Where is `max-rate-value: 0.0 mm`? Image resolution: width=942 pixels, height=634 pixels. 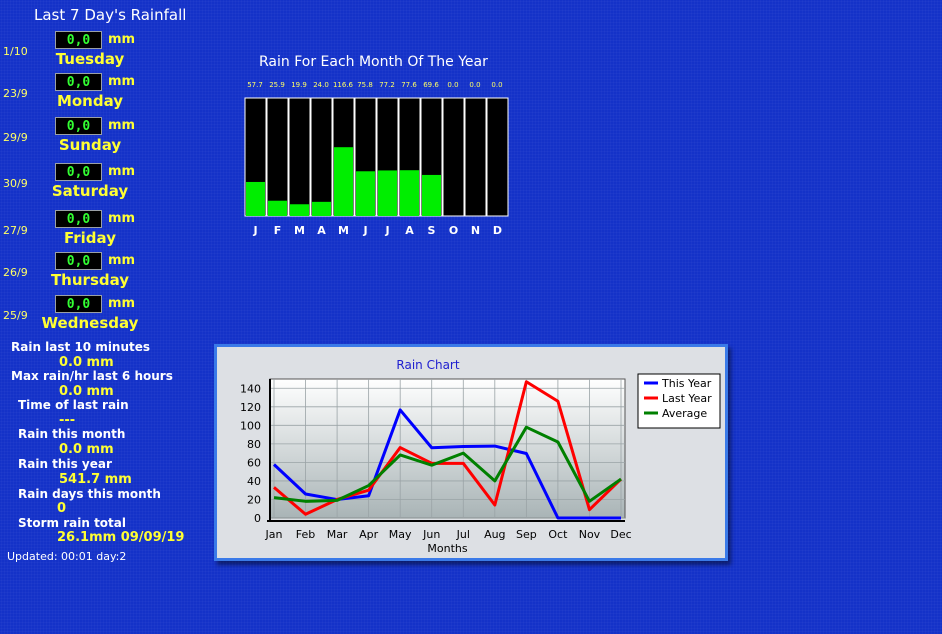 max-rate-value: 0.0 mm is located at coordinates (86, 391).